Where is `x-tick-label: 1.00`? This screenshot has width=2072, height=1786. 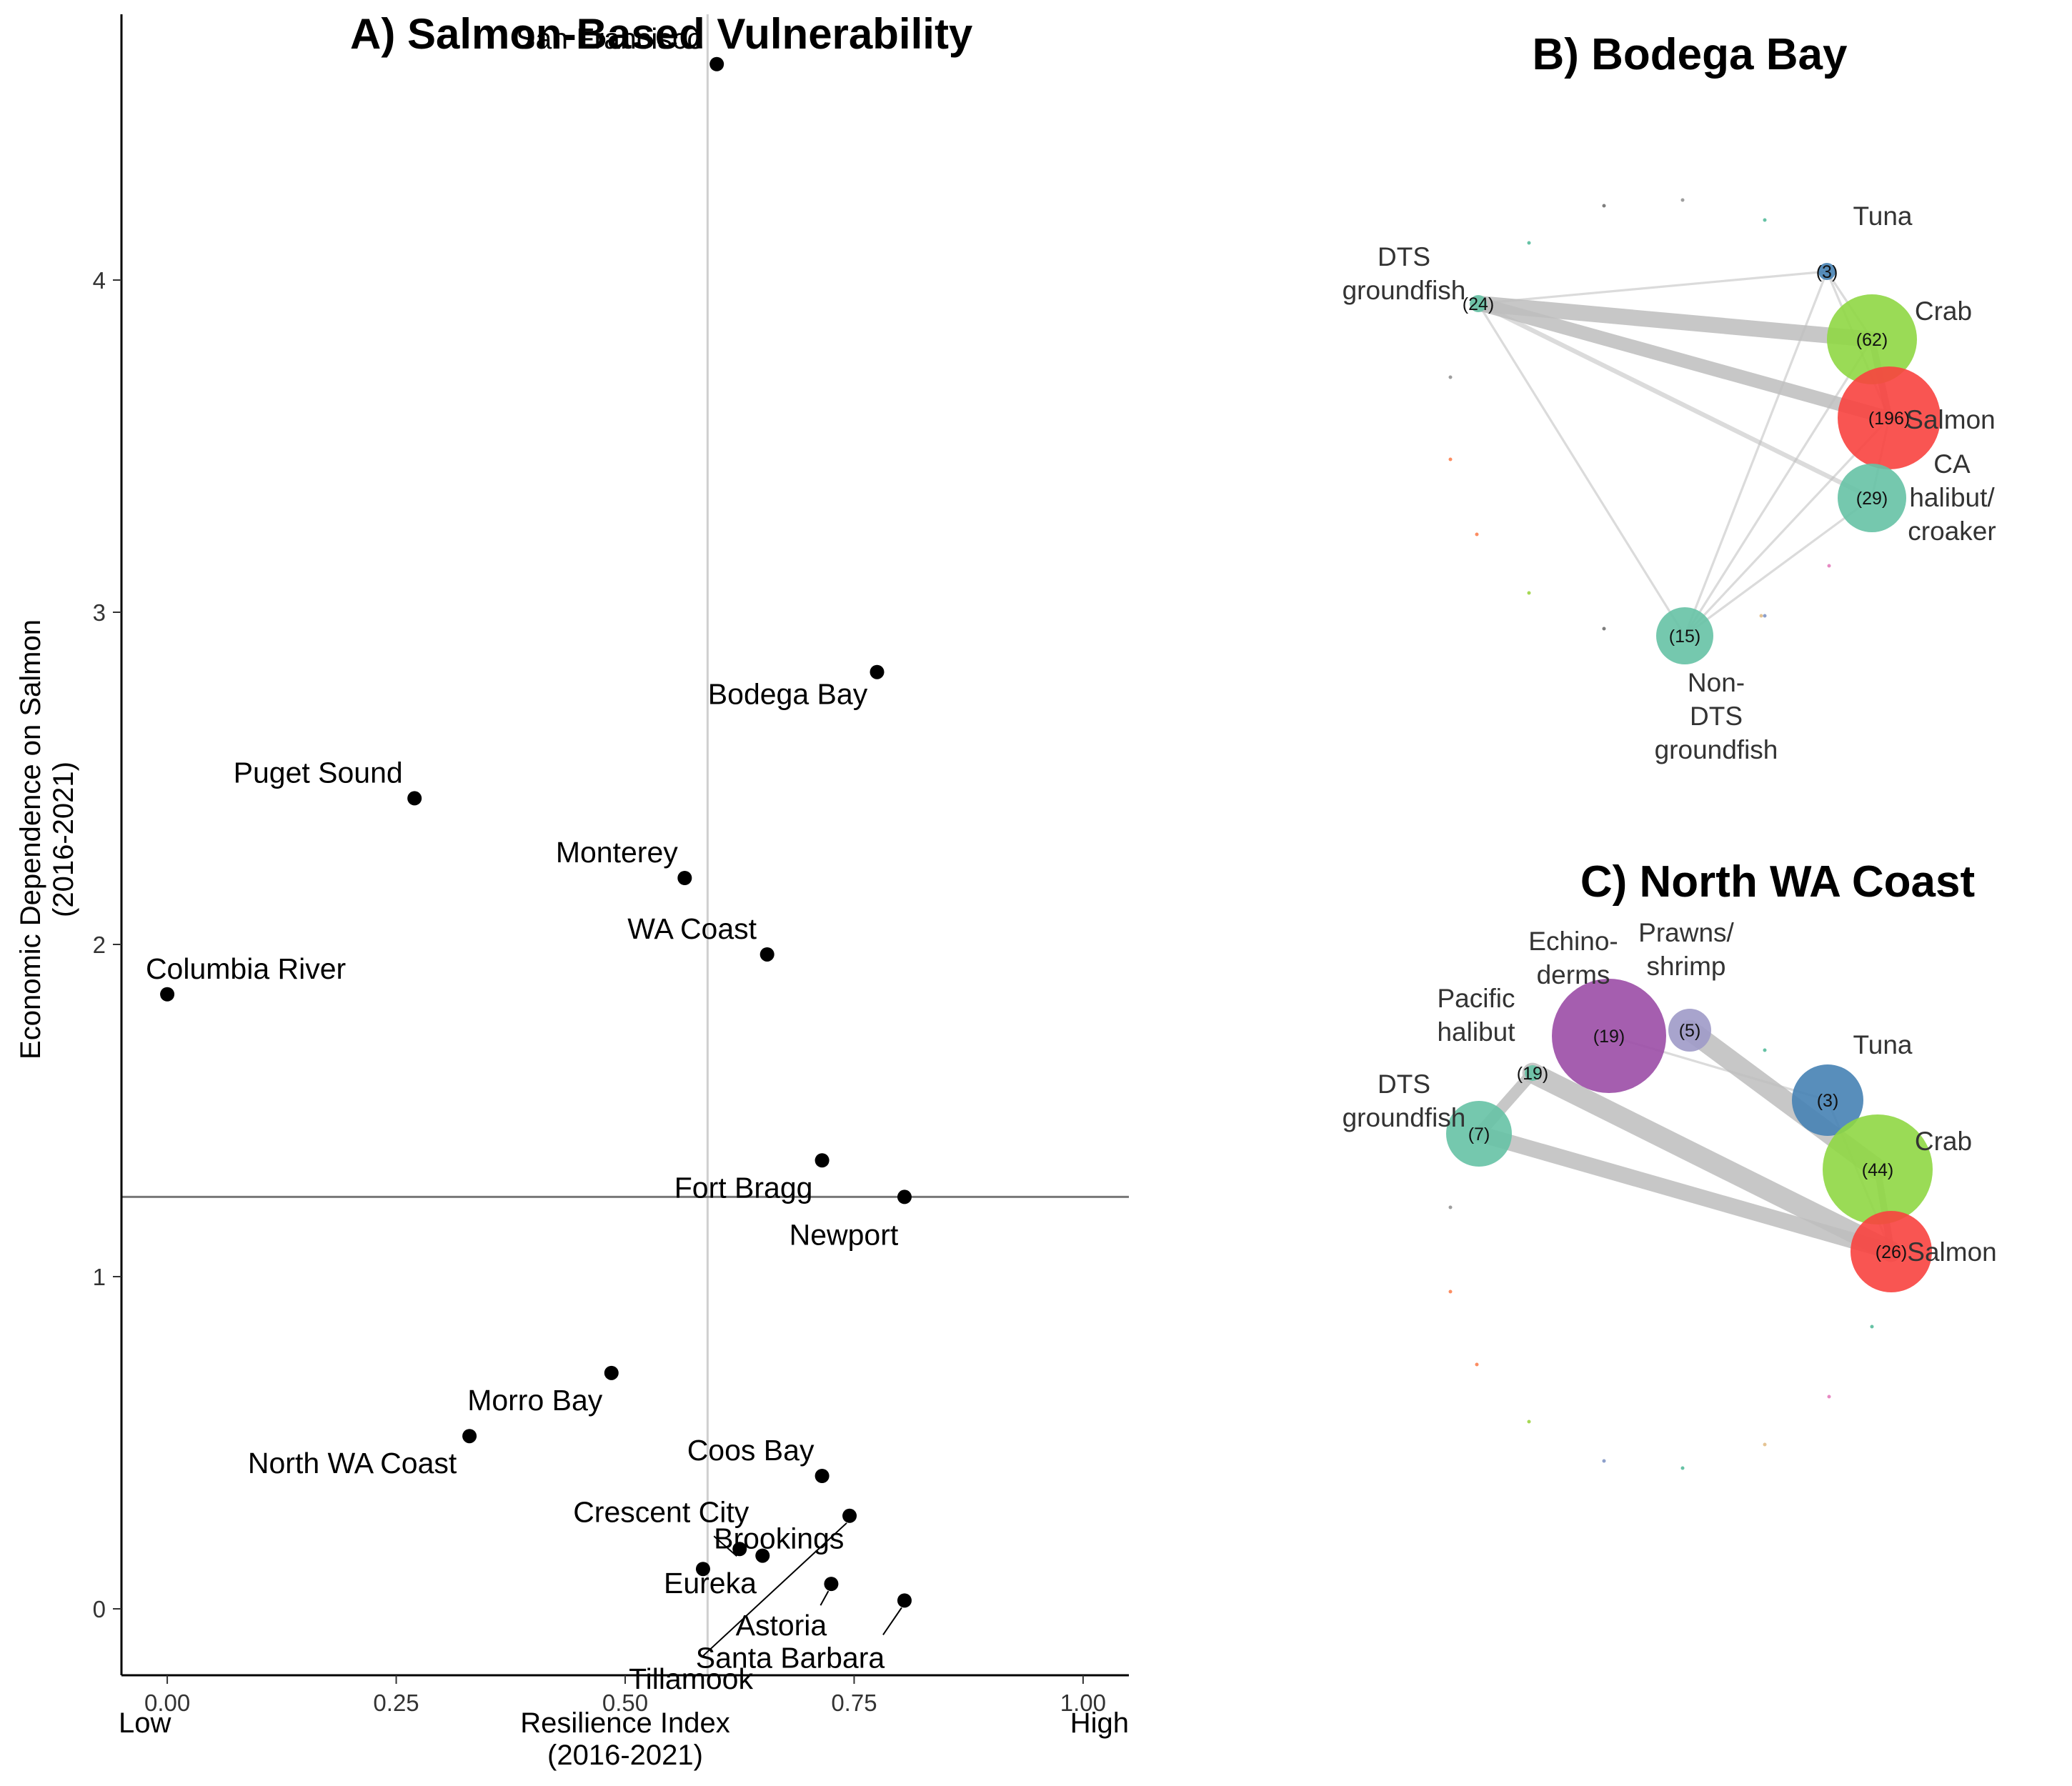 x-tick-label: 1.00 is located at coordinates (1083, 1703).